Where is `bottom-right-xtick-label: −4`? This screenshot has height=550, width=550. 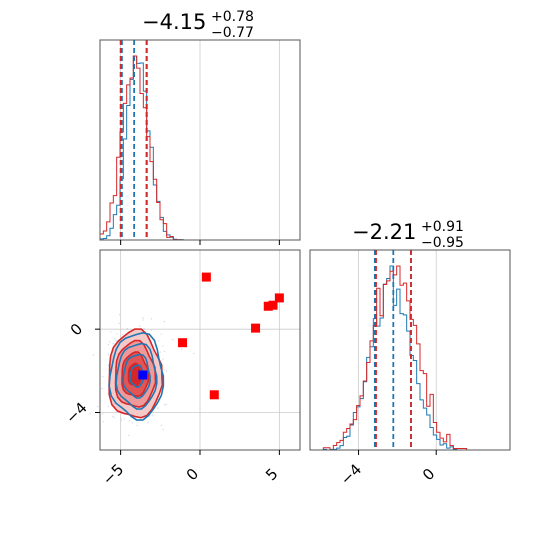 bottom-right-xtick-label: −4 is located at coordinates (351, 474).